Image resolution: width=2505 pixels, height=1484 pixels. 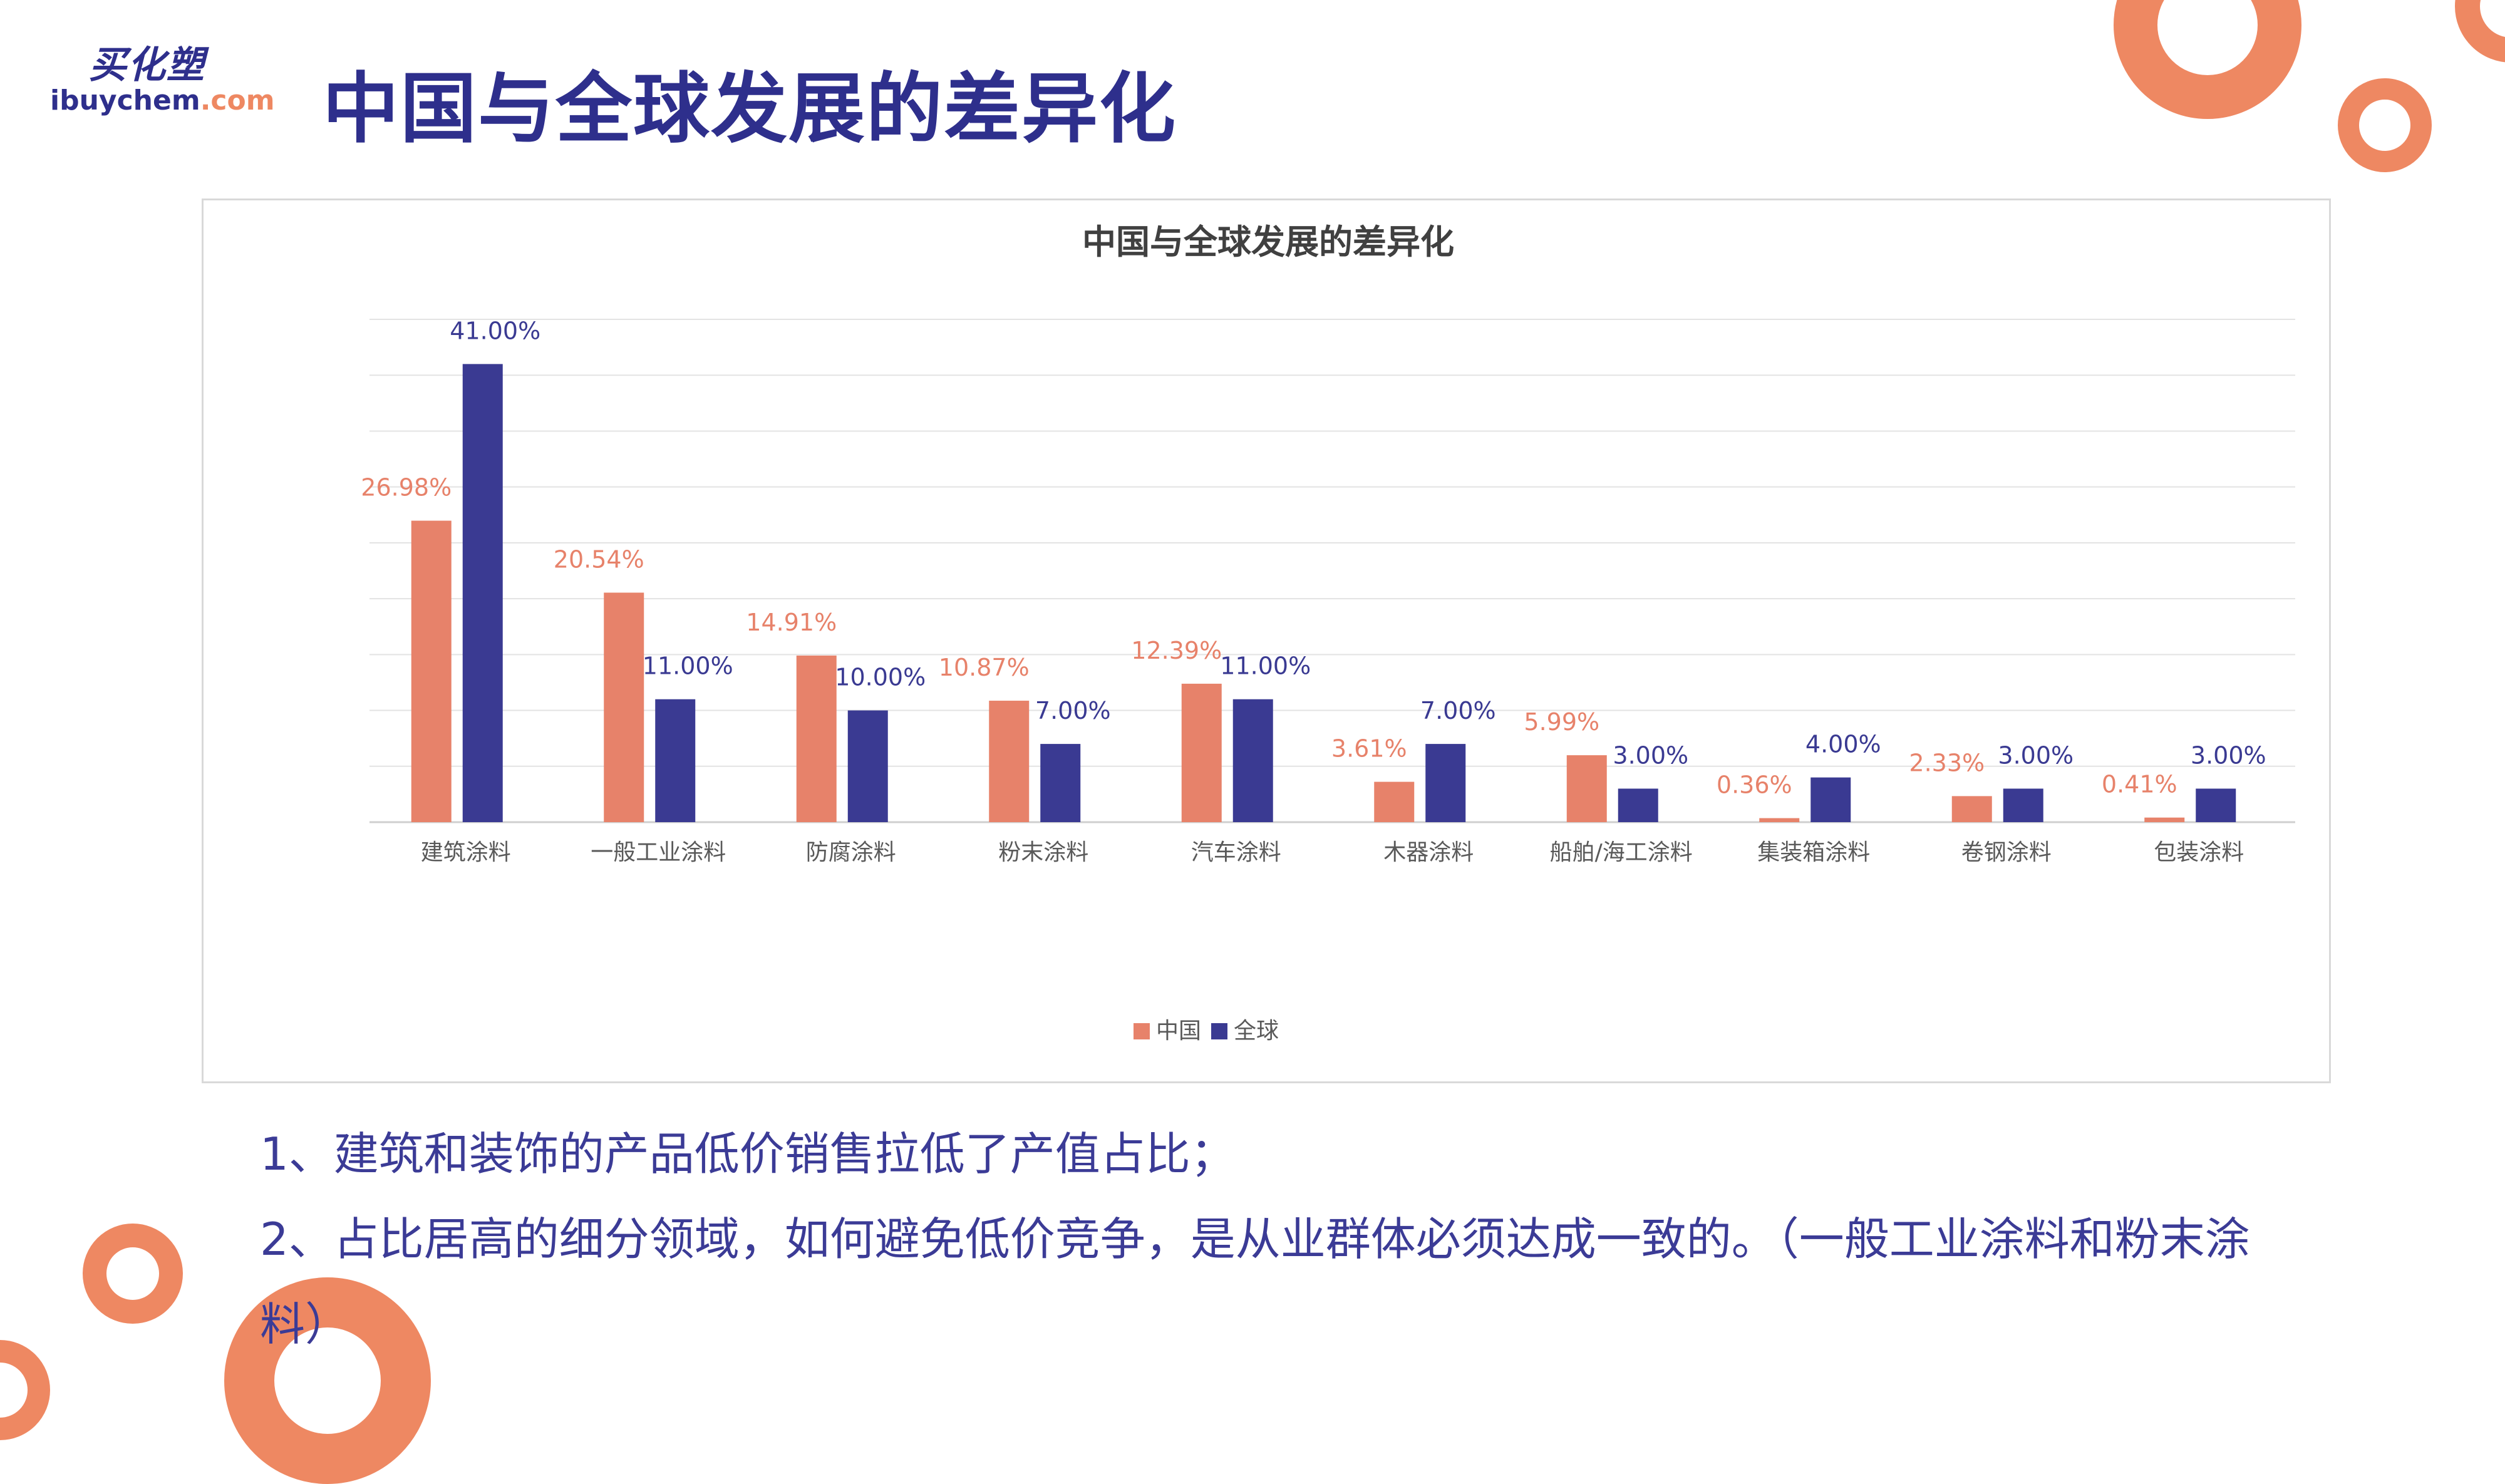 What do you see at coordinates (1178, 1031) in the screenshot?
I see `legend-label-china: 中国` at bounding box center [1178, 1031].